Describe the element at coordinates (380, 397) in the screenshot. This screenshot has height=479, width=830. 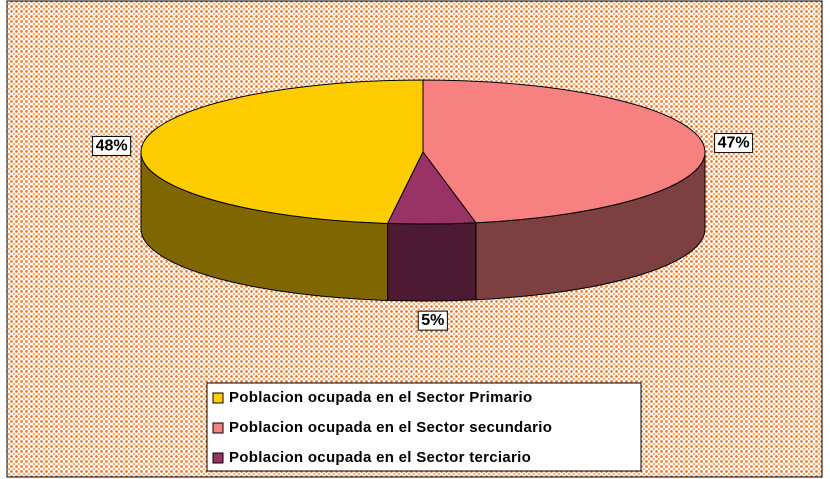
I see `legend-label: Poblacion ocupada en el Sector Primario` at that location.